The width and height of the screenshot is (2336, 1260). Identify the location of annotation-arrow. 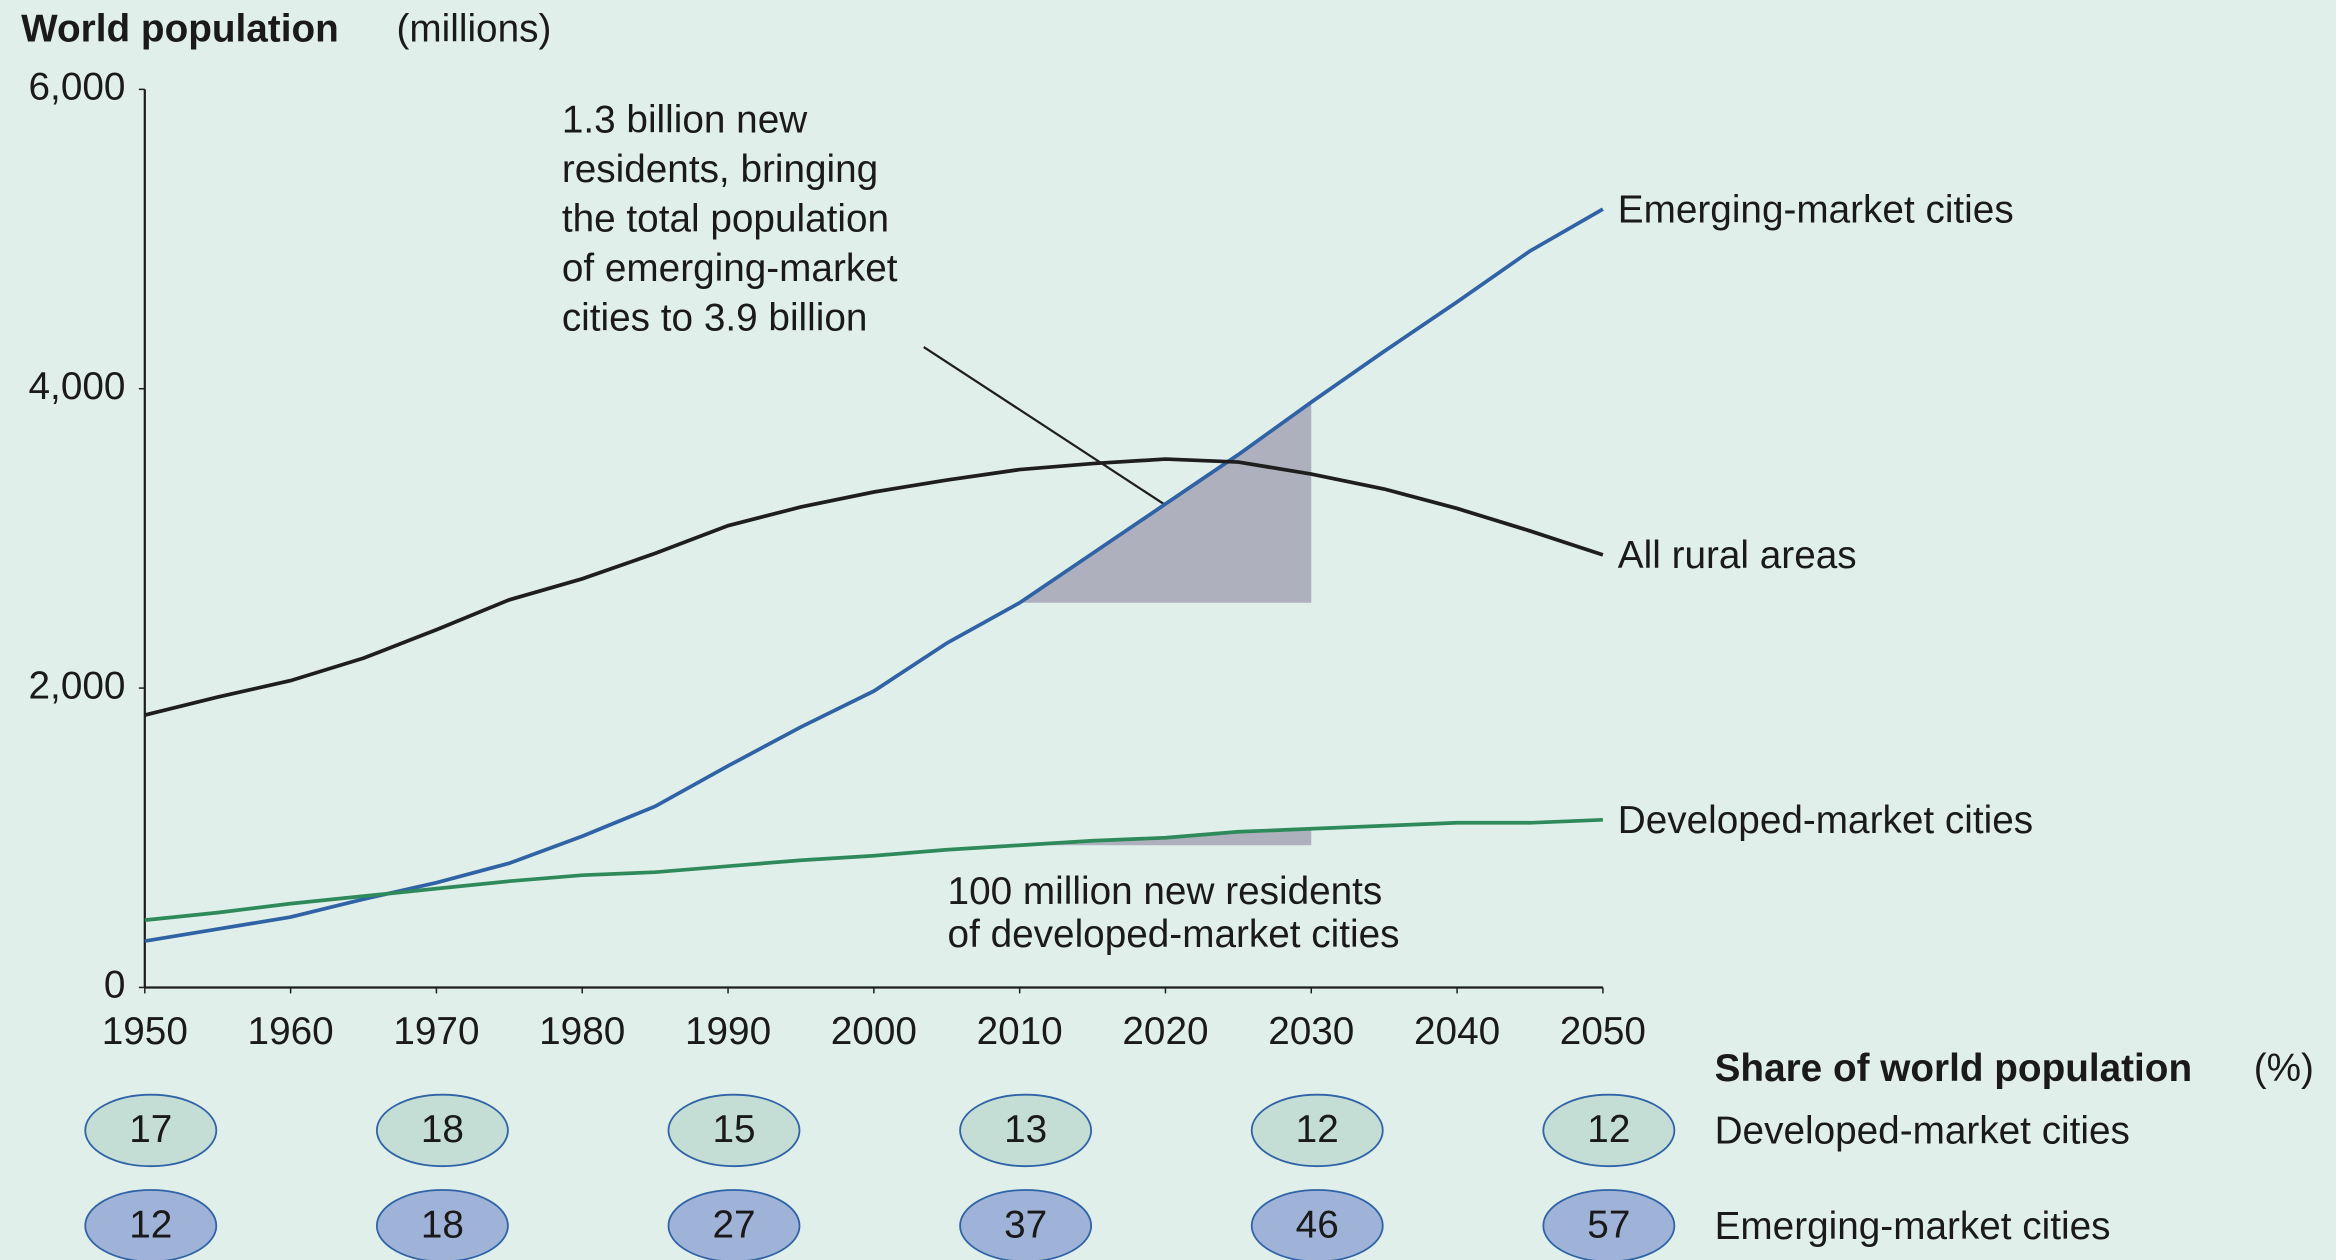
(1059, 436).